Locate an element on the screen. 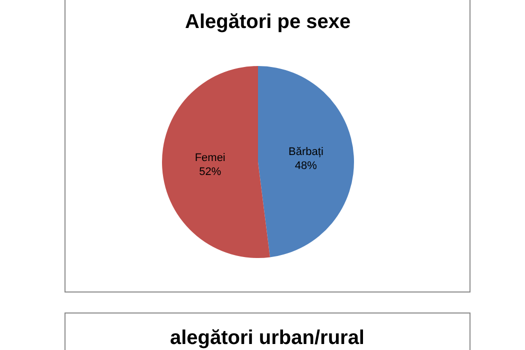 The image size is (525, 350). slice-label: Bărbați is located at coordinates (306, 152).